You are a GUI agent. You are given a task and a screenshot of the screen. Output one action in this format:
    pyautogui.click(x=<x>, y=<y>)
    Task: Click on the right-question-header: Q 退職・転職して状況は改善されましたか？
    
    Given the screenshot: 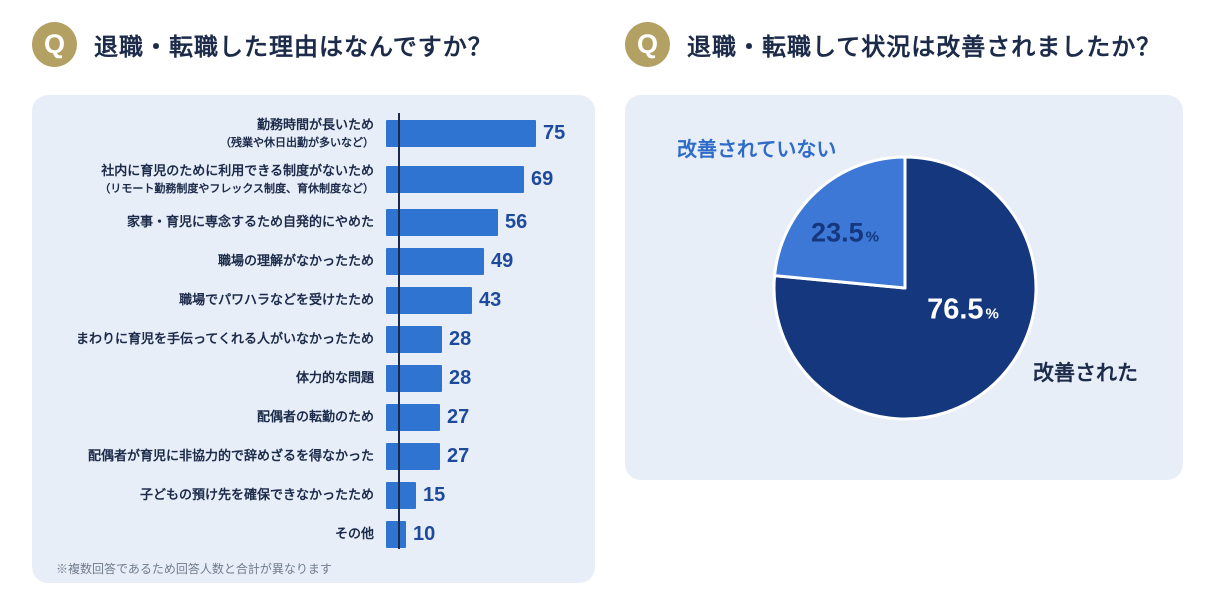 What is the action you would take?
    pyautogui.click(x=893, y=44)
    